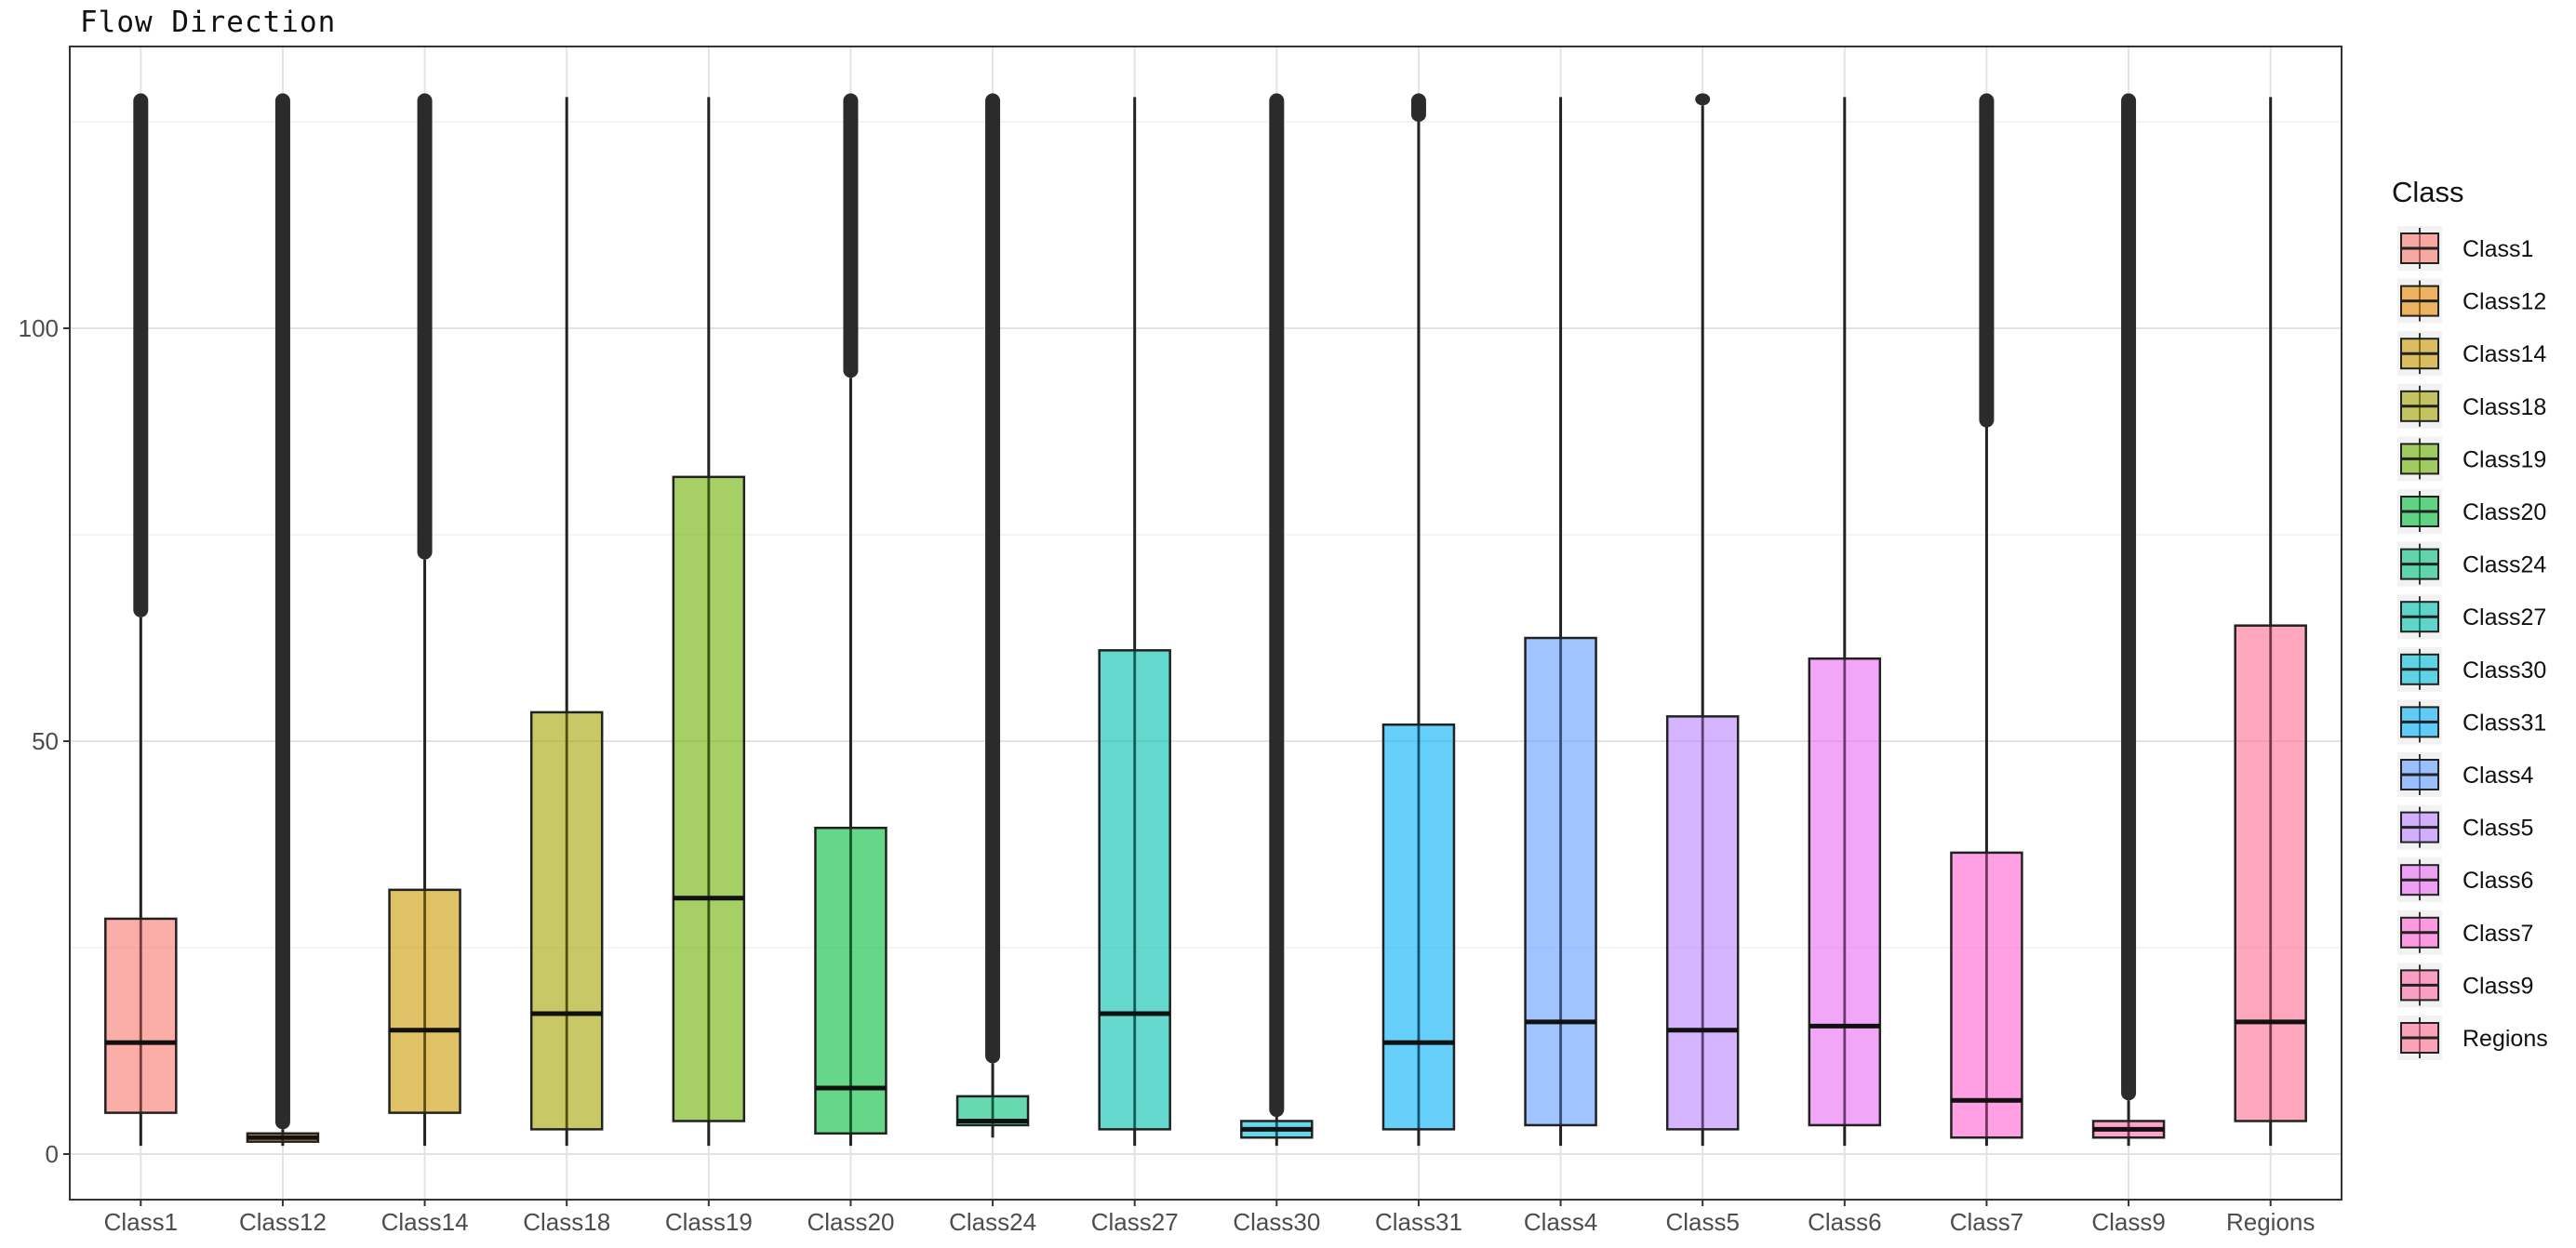  I want to click on outliers-Class30, so click(1277, 605).